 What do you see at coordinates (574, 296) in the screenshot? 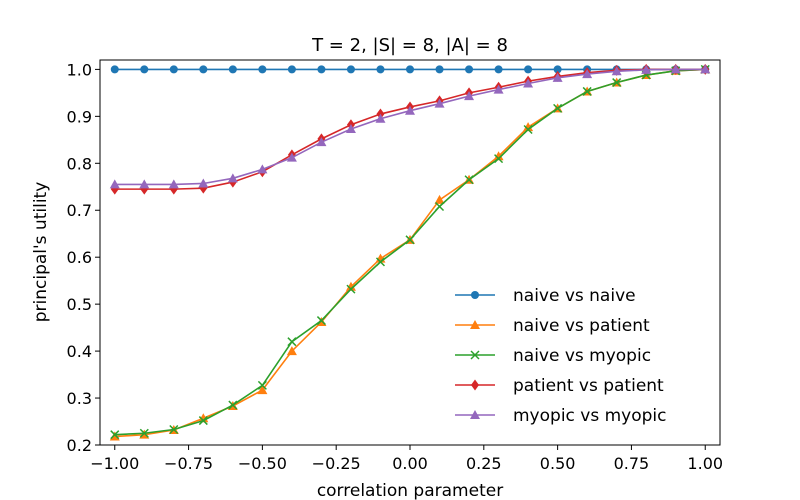
I see `legend-label: naive vs naive` at bounding box center [574, 296].